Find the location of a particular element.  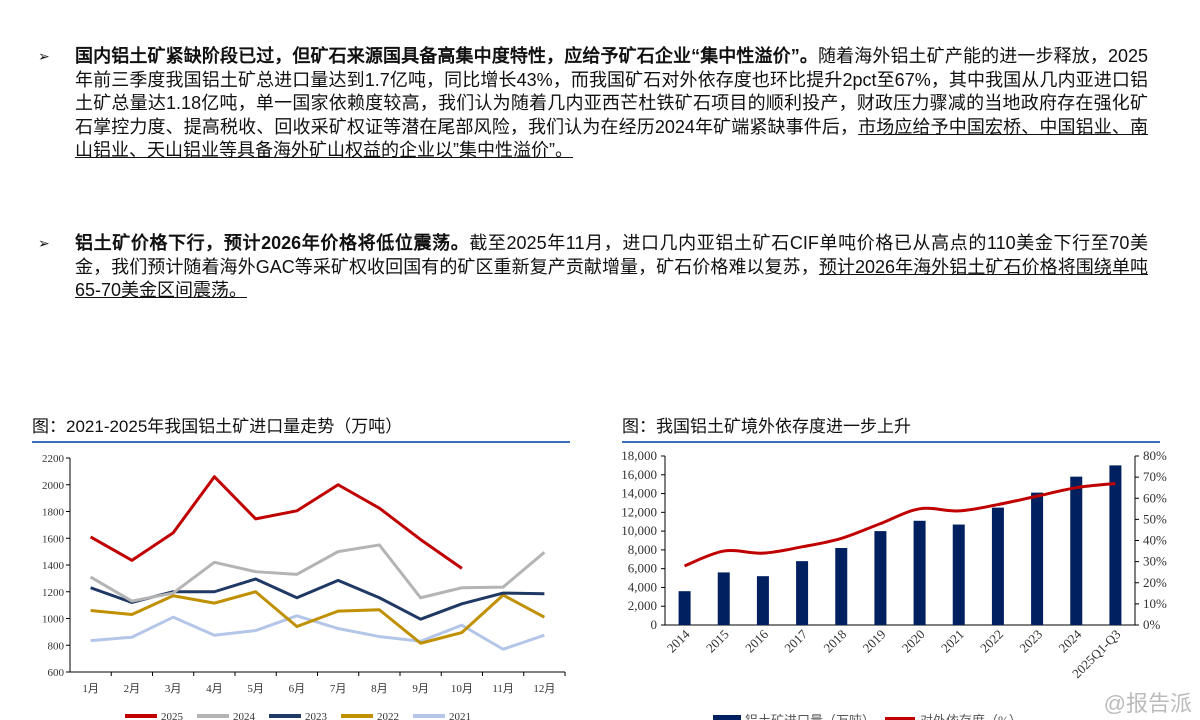

series-line-2024 is located at coordinates (317, 573).